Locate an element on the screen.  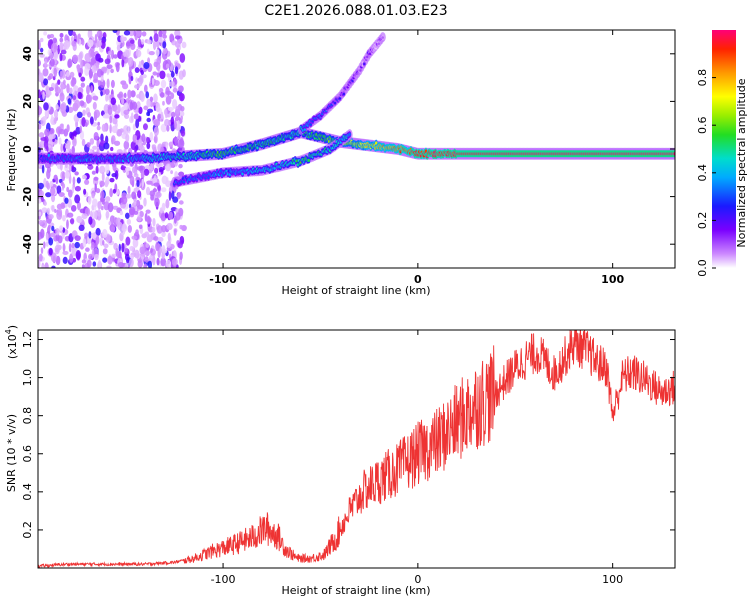
colorbar-tick-label: 0.4 is located at coordinates (702, 173).